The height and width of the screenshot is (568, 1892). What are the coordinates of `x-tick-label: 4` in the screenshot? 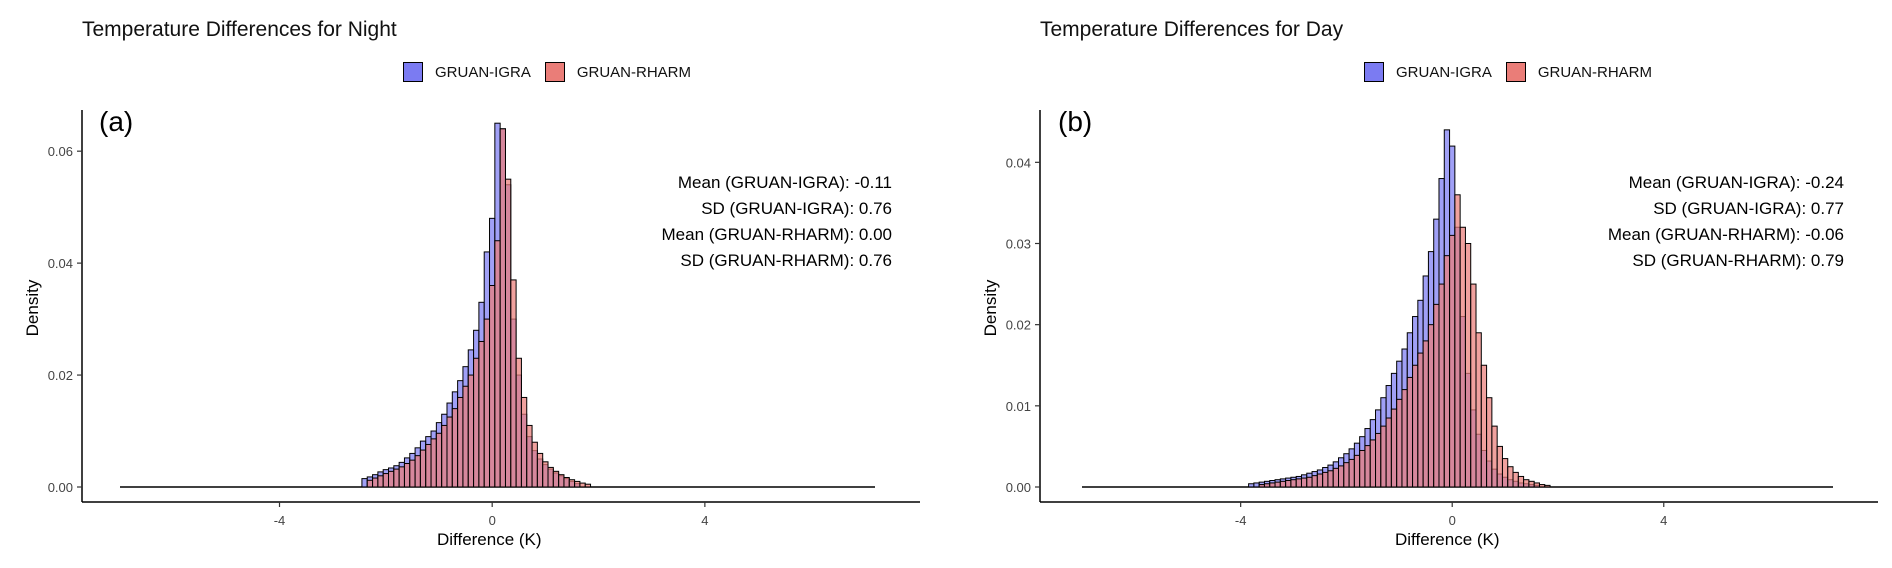 It's located at (1663, 520).